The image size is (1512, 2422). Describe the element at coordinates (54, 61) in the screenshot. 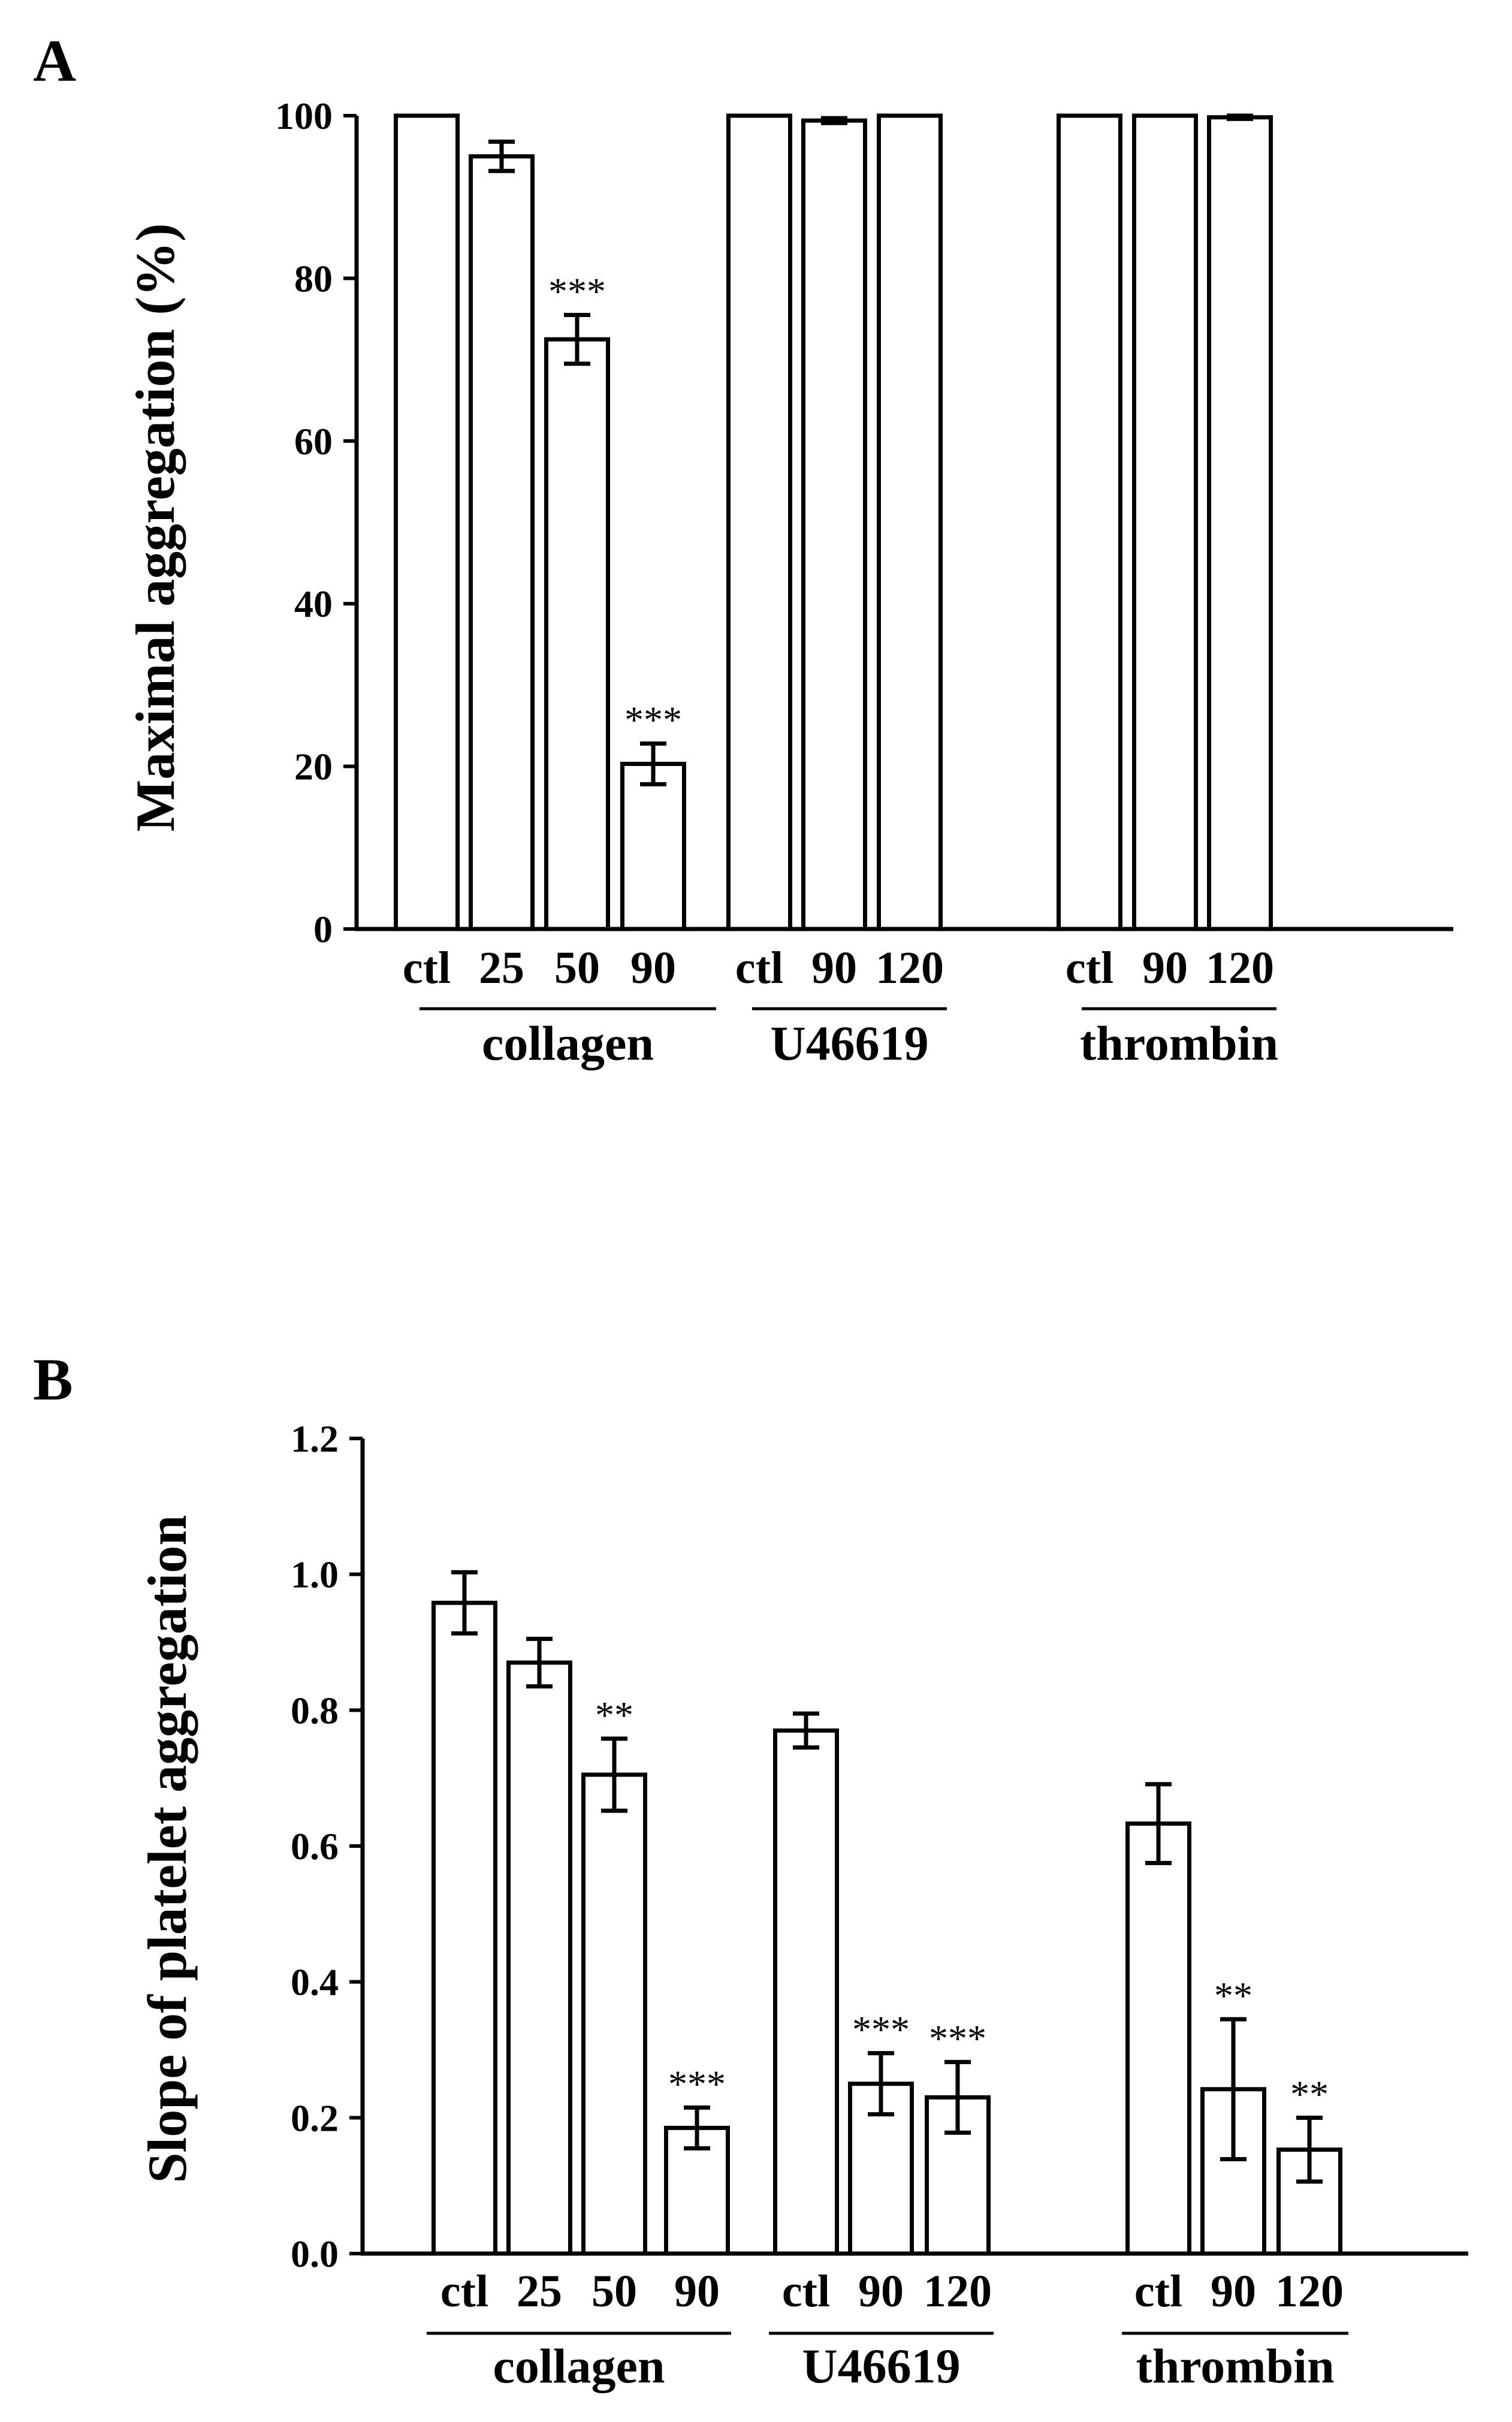

I see `panel-a-label: A` at that location.